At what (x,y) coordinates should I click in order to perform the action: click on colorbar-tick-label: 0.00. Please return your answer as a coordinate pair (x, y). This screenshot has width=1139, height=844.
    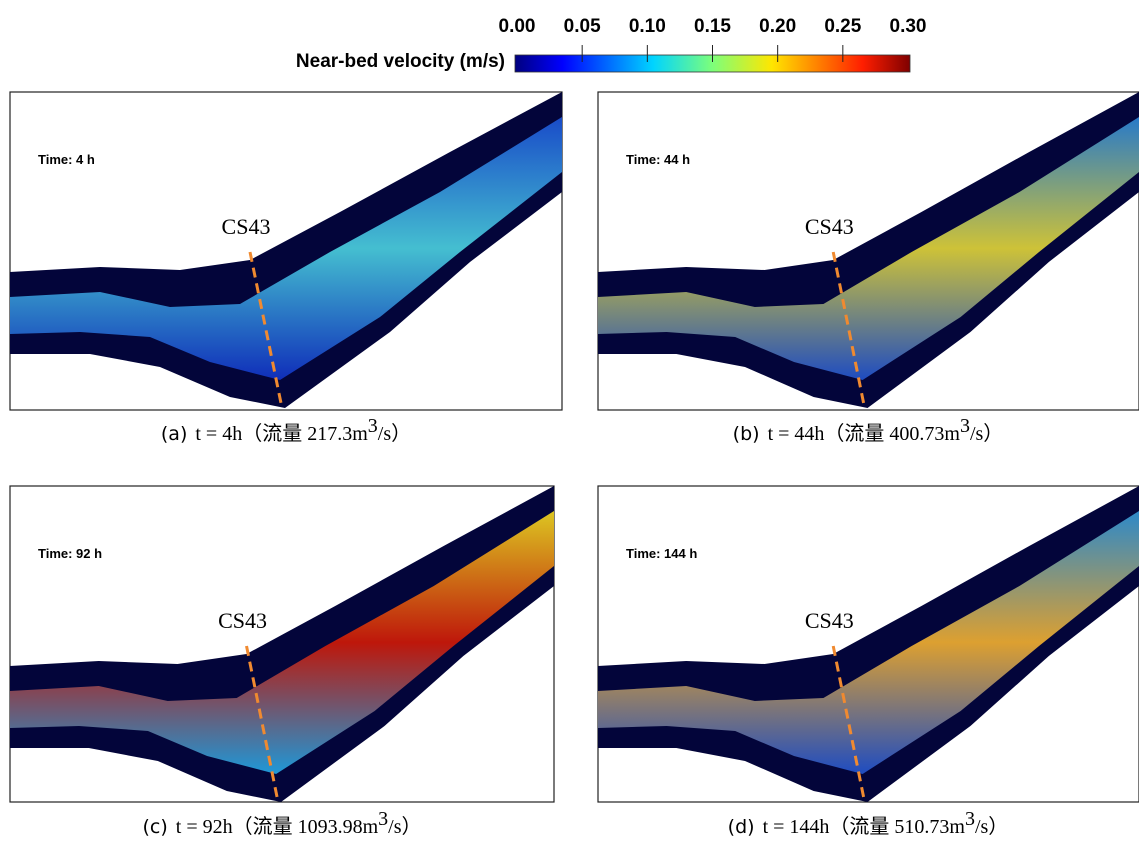
    Looking at the image, I should click on (517, 26).